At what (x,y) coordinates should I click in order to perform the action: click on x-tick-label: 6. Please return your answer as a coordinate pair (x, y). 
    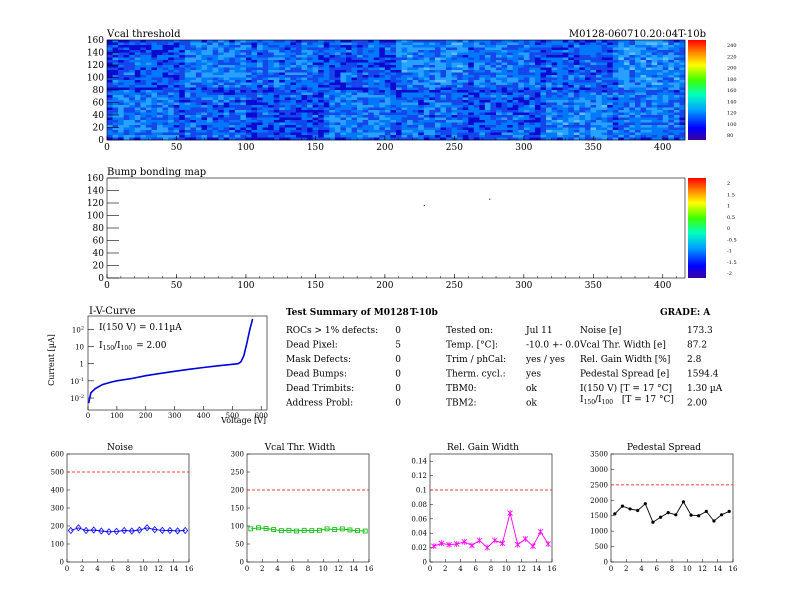
    Looking at the image, I should click on (476, 569).